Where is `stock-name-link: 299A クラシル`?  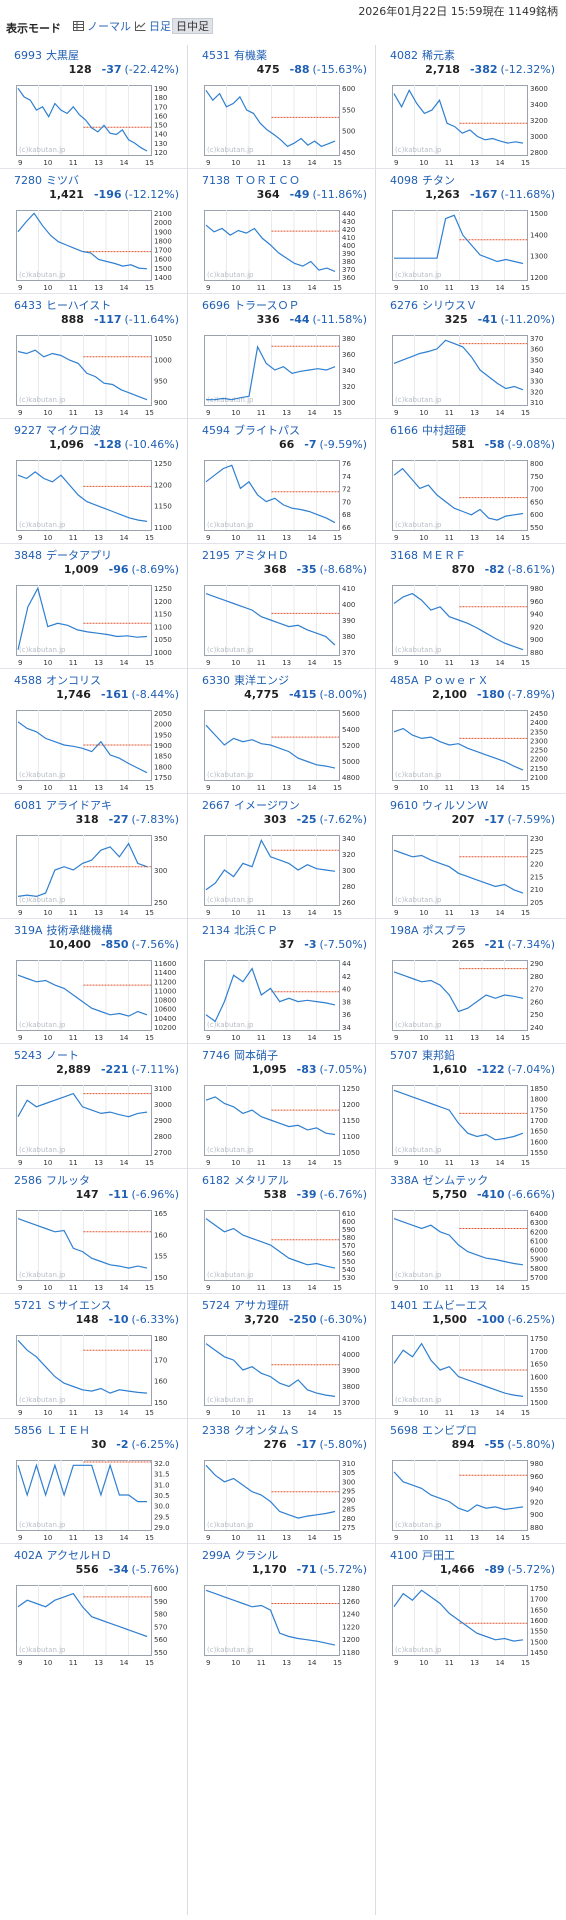 stock-name-link: 299A クラシル is located at coordinates (240, 1555).